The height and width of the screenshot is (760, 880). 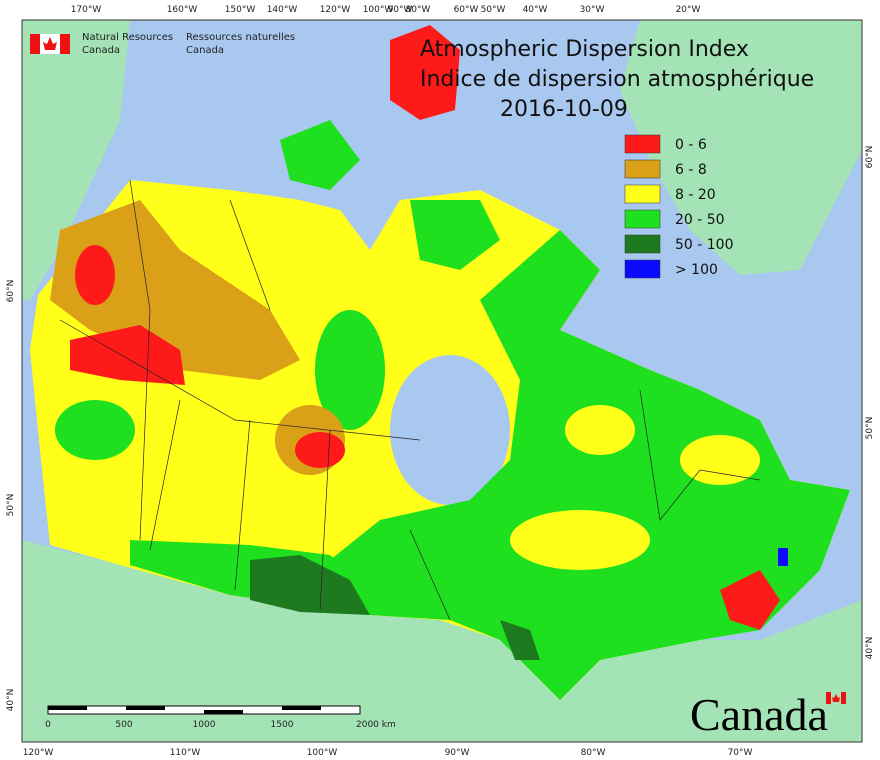 What do you see at coordinates (457, 753) in the screenshot?
I see `bottom-tick-label: 90°W` at bounding box center [457, 753].